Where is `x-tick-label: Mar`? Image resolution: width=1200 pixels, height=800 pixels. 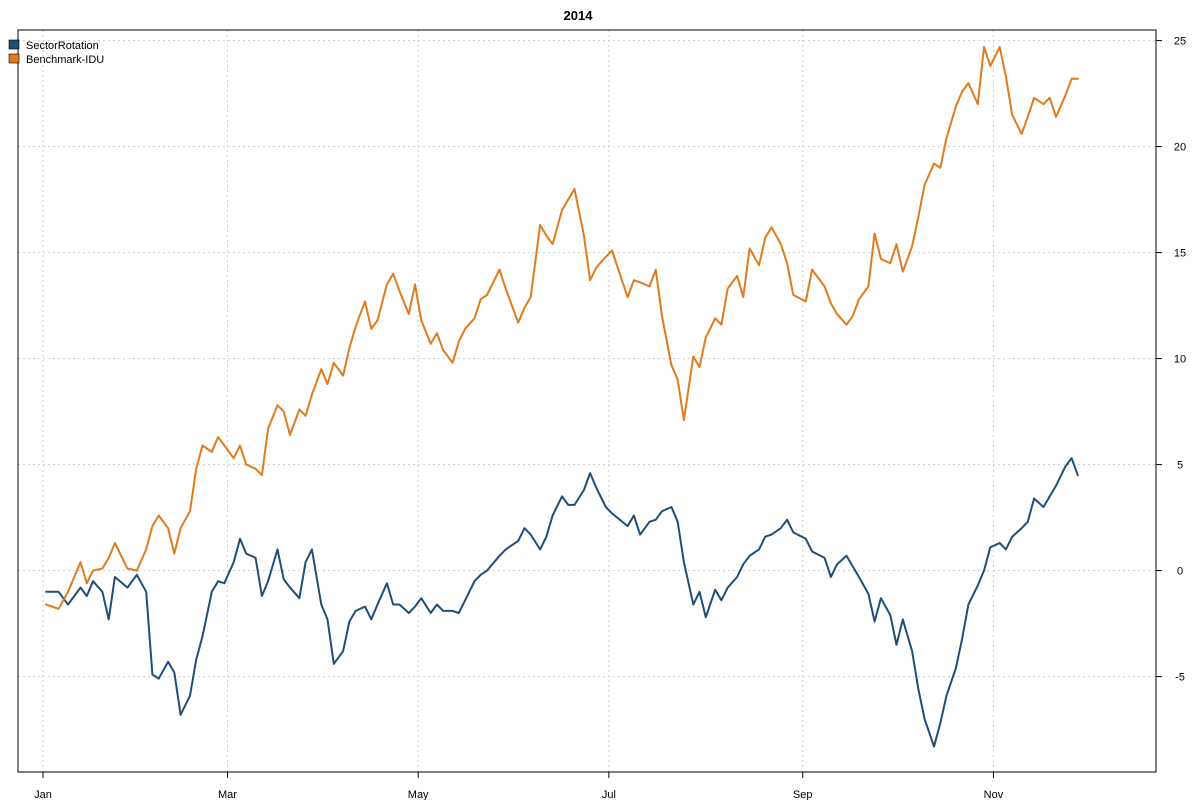 x-tick-label: Mar is located at coordinates (227, 794).